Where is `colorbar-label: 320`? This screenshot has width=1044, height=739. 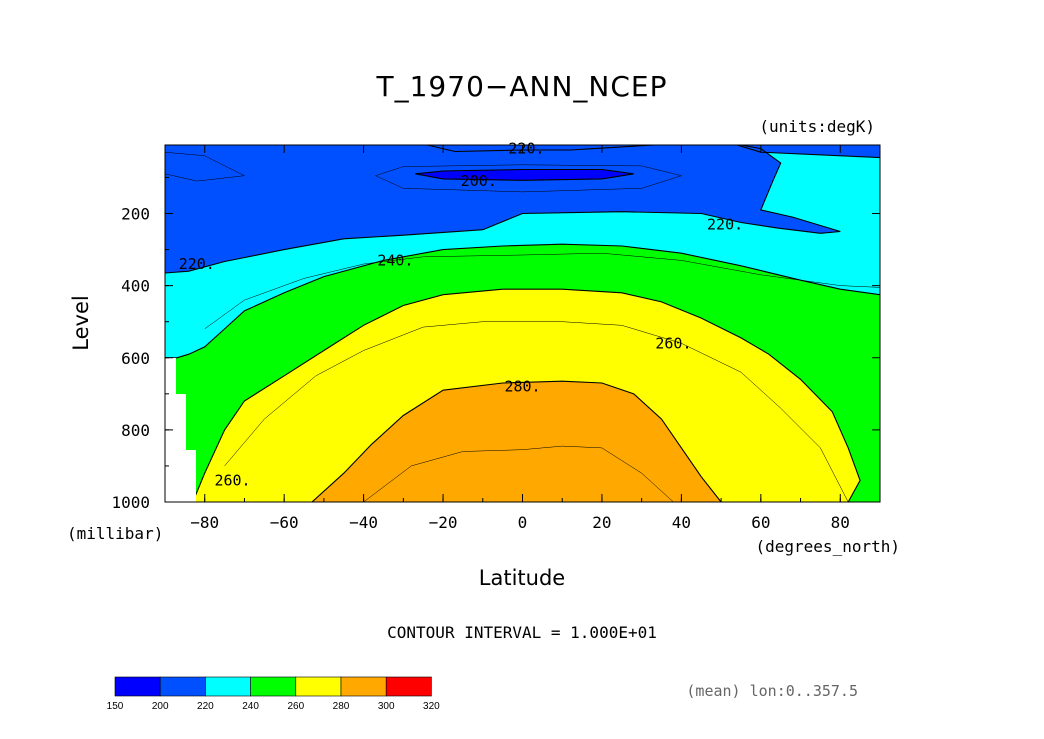 colorbar-label: 320 is located at coordinates (431, 706).